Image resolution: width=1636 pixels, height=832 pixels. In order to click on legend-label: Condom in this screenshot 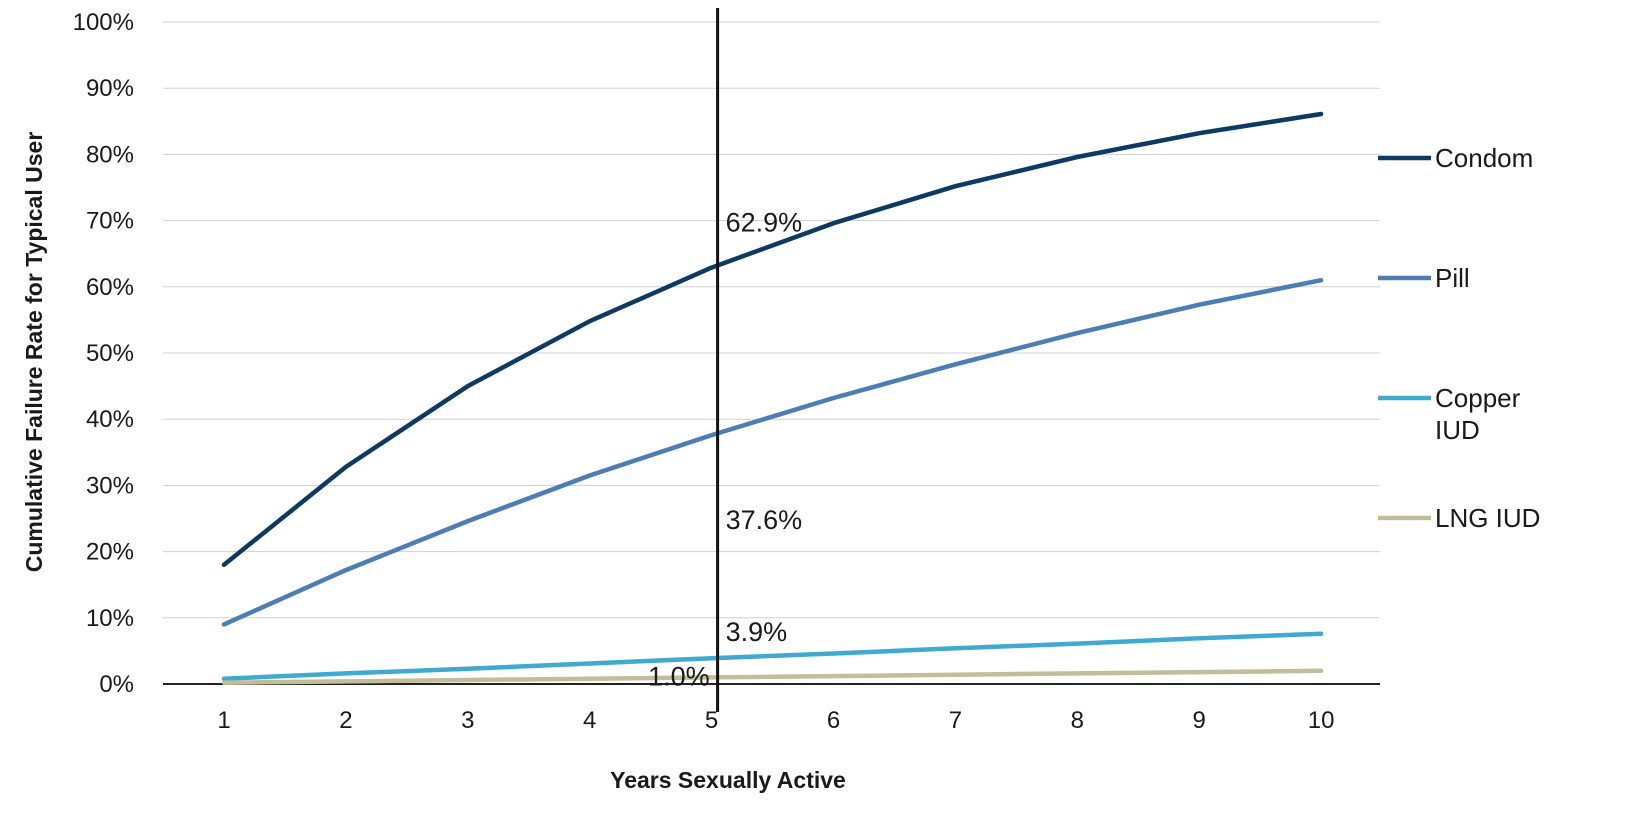, I will do `click(1484, 158)`.